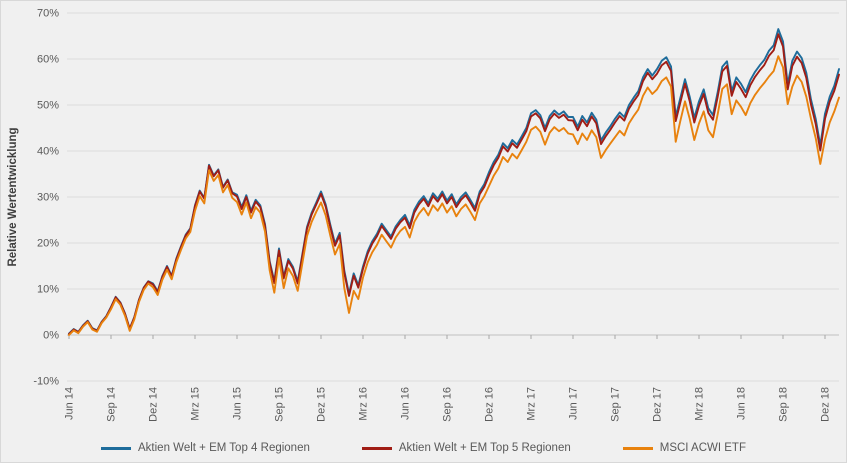 The width and height of the screenshot is (847, 463). What do you see at coordinates (574, 403) in the screenshot?
I see `x-tick-label: Jun 17` at bounding box center [574, 403].